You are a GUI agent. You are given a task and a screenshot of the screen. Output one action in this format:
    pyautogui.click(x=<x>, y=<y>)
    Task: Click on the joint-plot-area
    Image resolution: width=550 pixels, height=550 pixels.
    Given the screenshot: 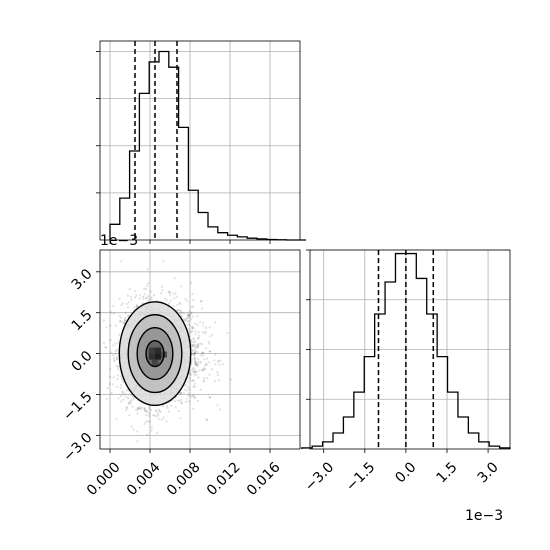 What is the action you would take?
    pyautogui.click(x=167, y=351)
    